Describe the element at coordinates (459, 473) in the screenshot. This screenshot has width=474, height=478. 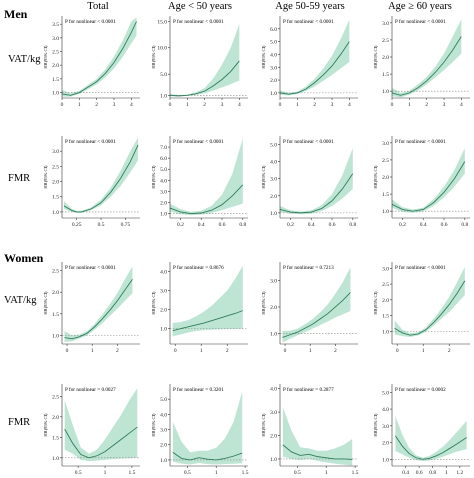
I see `x-tick-label: 1.2` at that location.